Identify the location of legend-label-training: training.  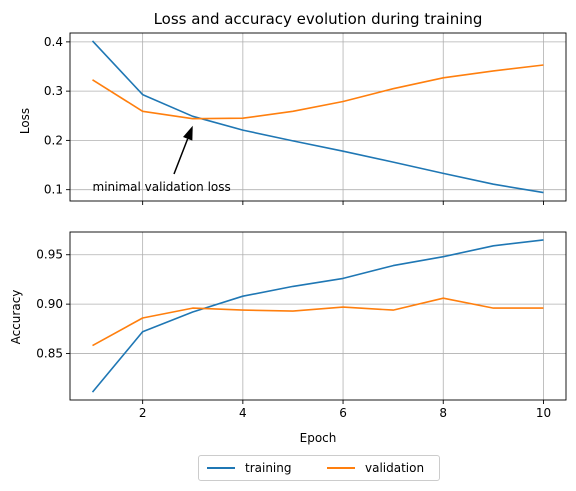
(268, 468).